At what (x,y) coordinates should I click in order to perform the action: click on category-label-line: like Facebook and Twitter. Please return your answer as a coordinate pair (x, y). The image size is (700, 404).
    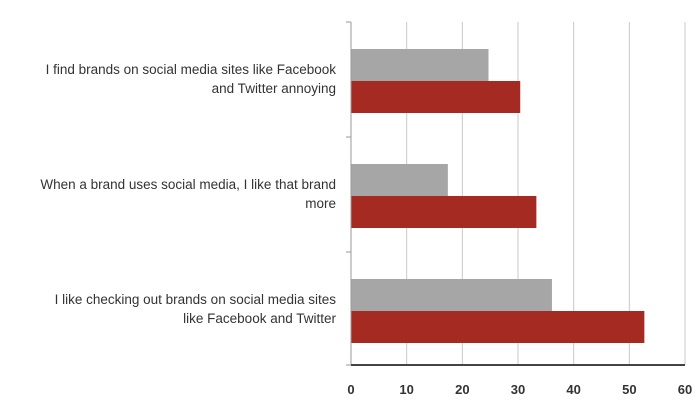
    Looking at the image, I should click on (259, 318).